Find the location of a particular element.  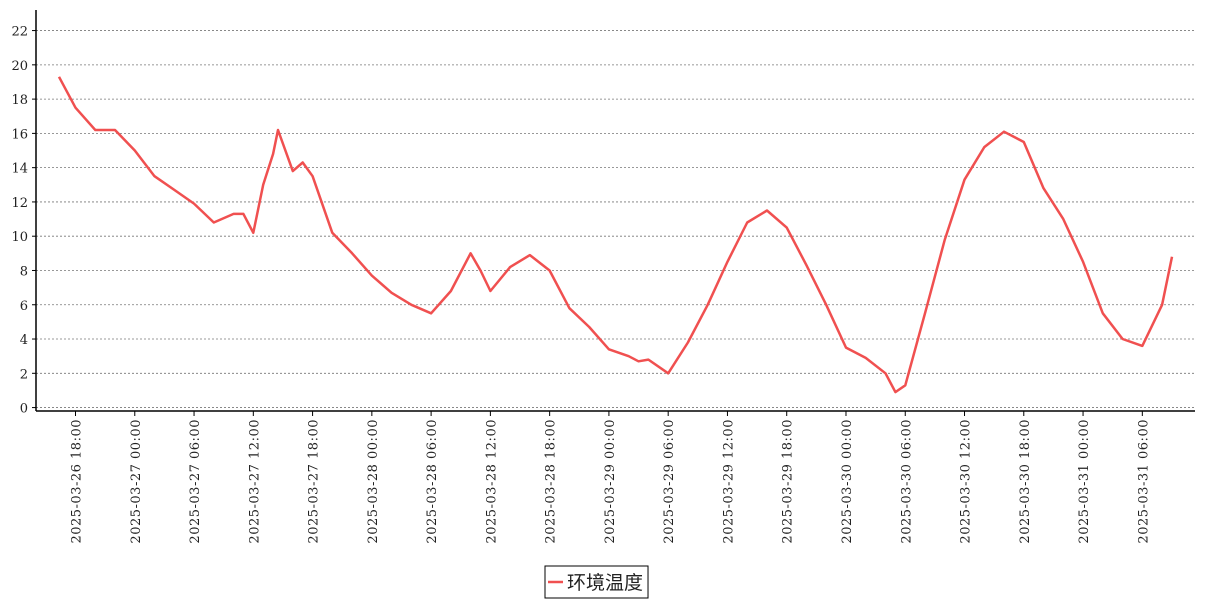

y-tick-label: 6 is located at coordinates (24, 306).